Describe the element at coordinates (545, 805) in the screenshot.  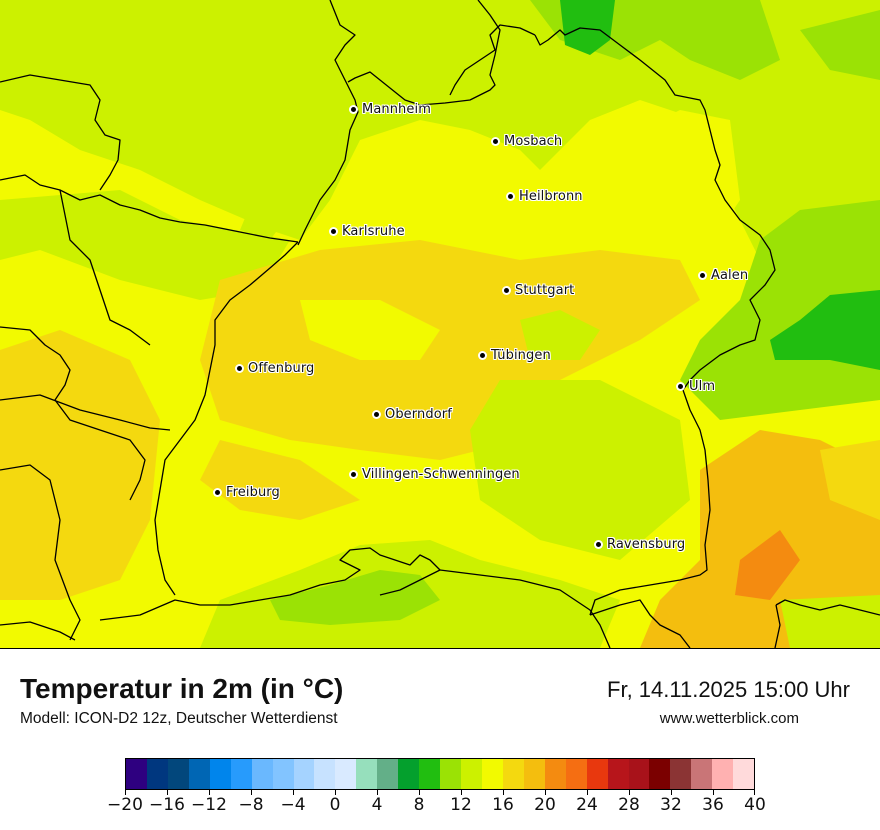
I see `colorbar-tick-label: 20` at that location.